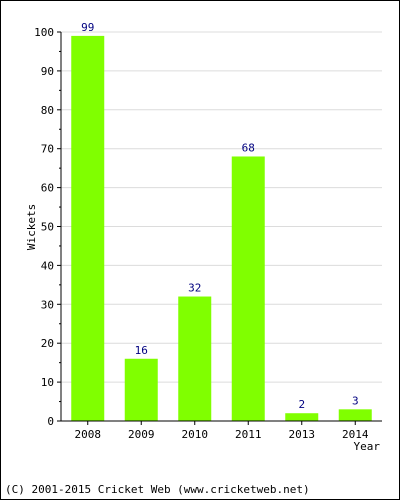 The height and width of the screenshot is (501, 400). I want to click on bar-2009, so click(141, 389).